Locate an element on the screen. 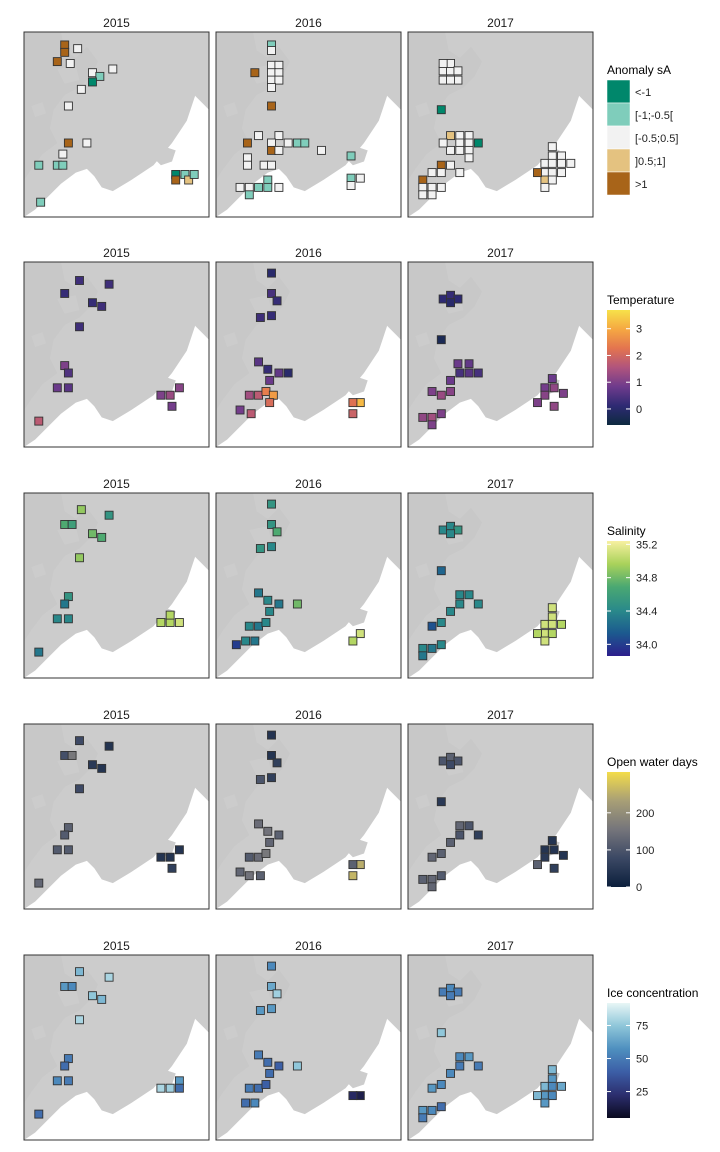  legend-title: Anomaly sA is located at coordinates (639, 70).